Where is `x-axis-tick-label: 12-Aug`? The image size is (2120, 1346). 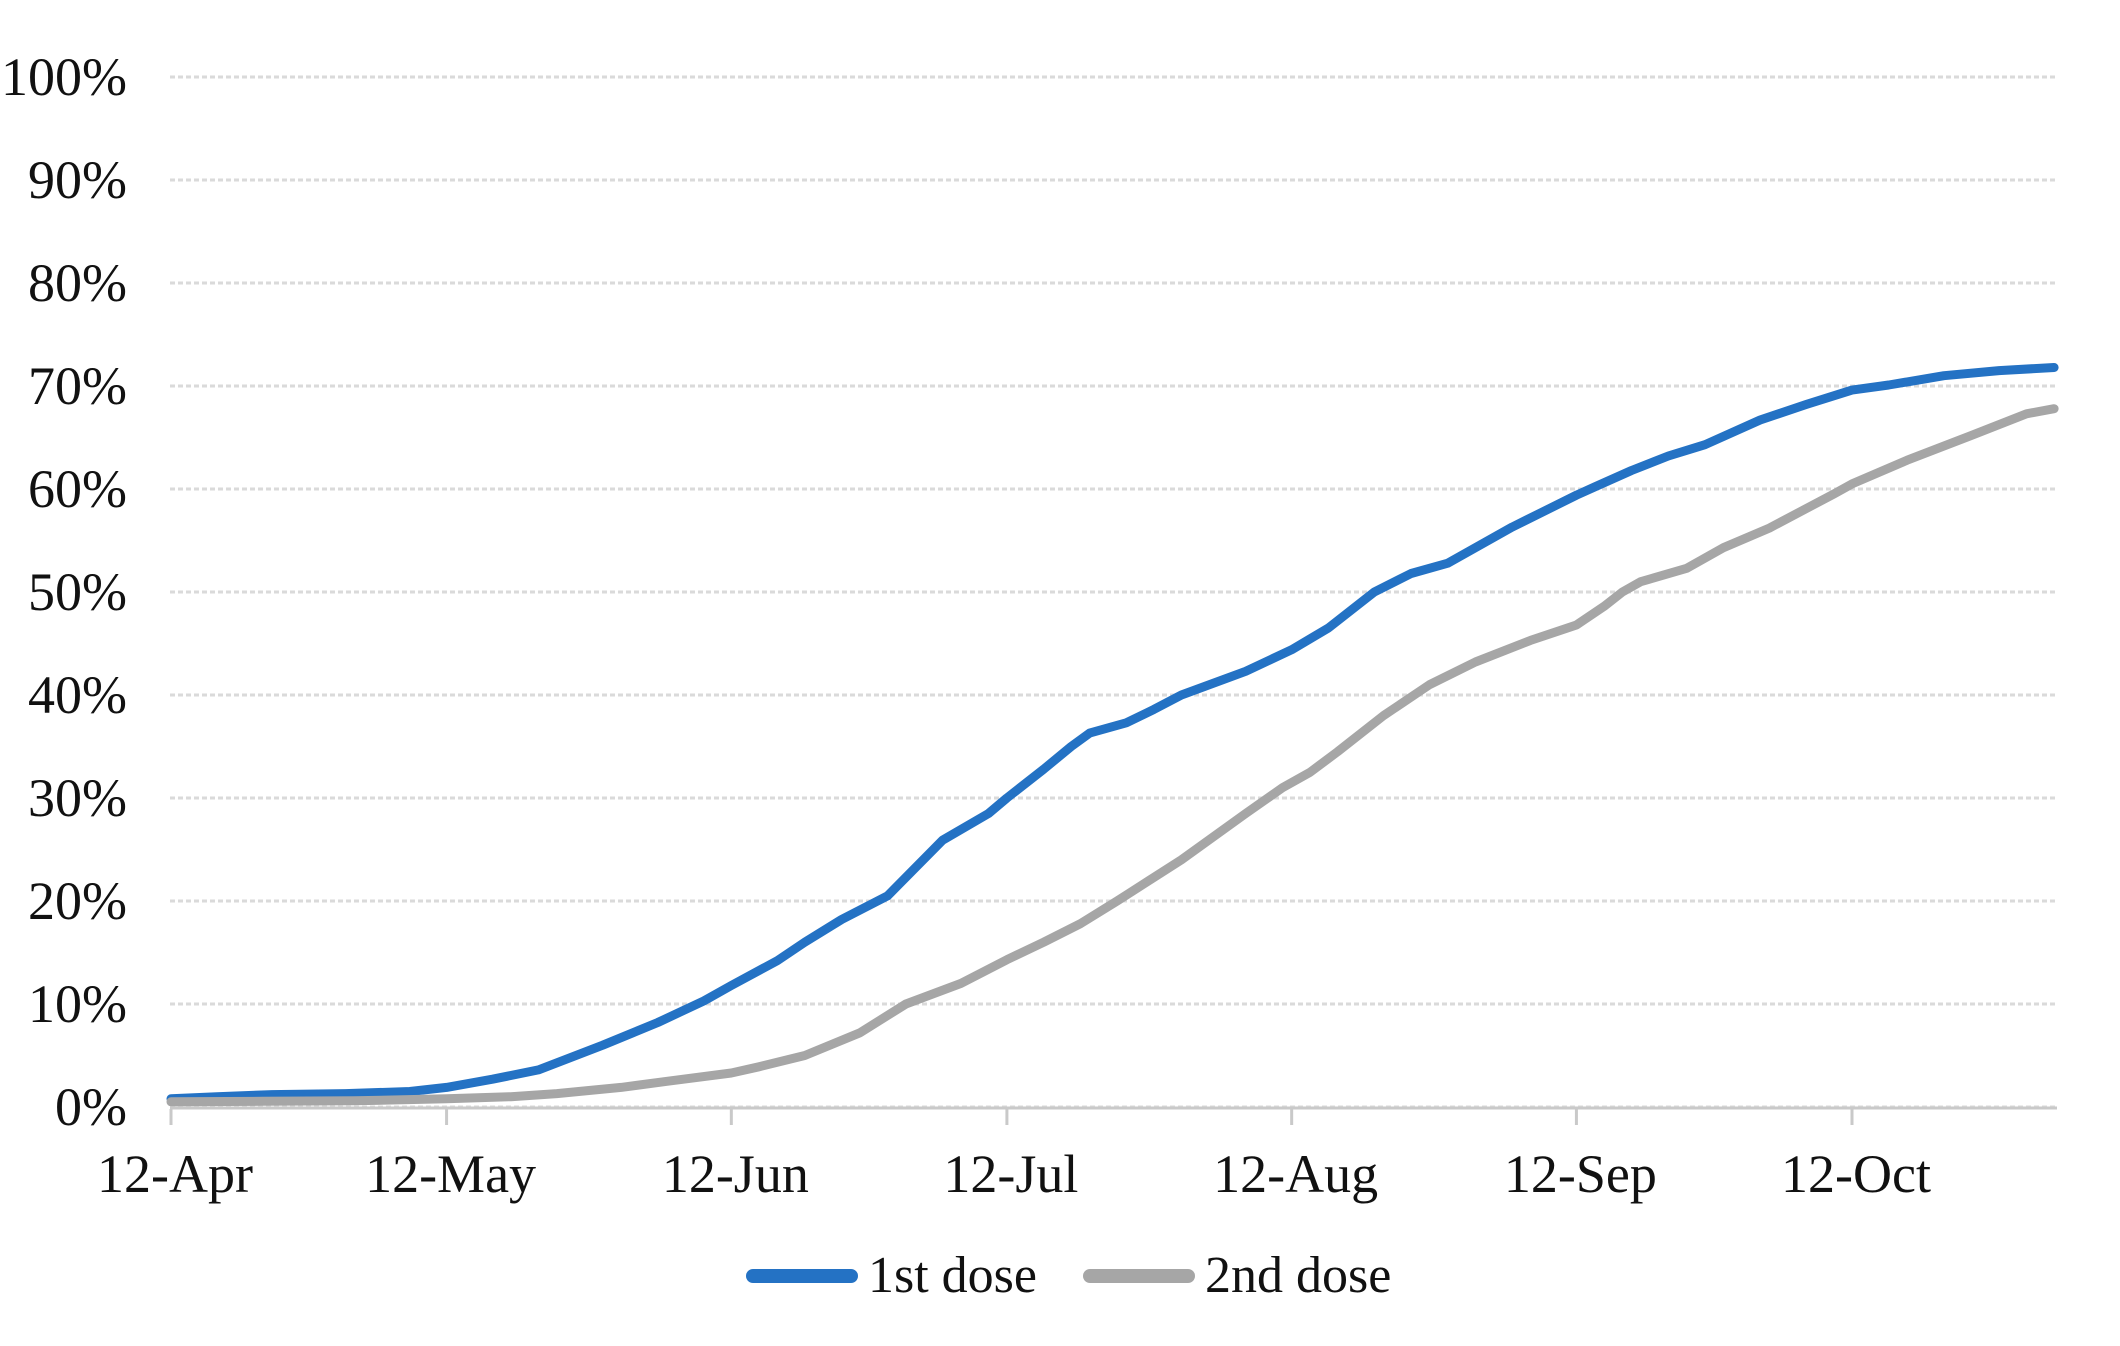 x-axis-tick-label: 12-Aug is located at coordinates (1295, 1174).